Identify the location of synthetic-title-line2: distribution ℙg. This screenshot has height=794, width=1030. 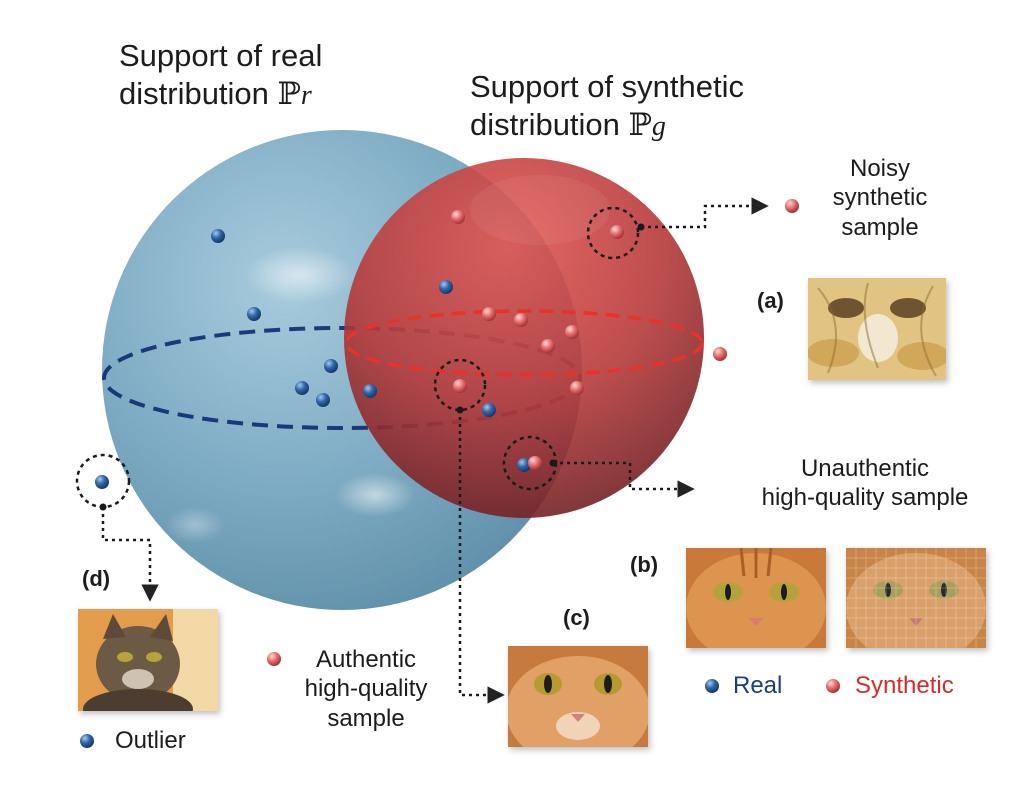
(607, 125).